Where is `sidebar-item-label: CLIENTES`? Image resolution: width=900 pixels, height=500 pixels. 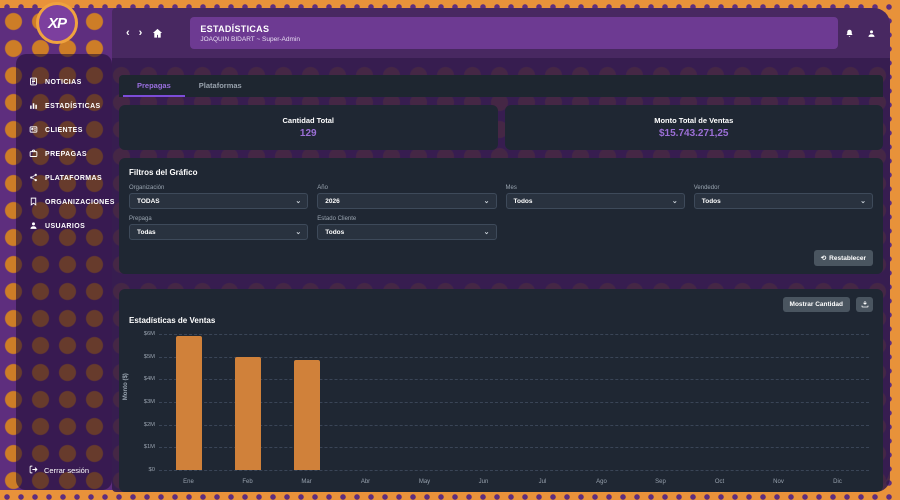
sidebar-item-label: CLIENTES is located at coordinates (64, 130).